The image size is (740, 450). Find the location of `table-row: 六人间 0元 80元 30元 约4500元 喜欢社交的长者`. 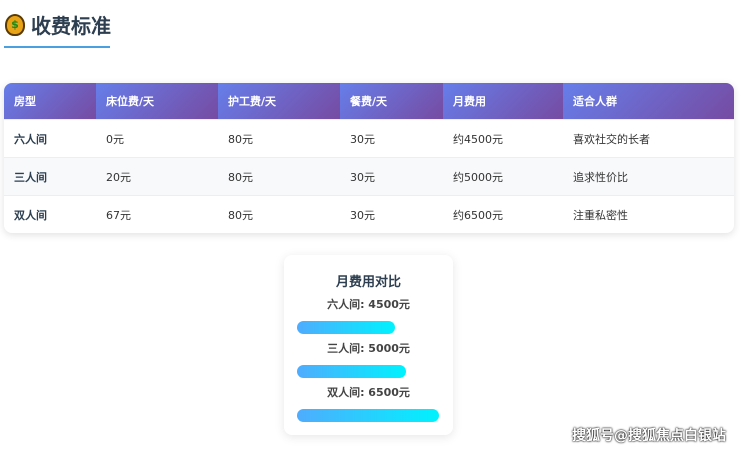

table-row: 六人间 0元 80元 30元 约4500元 喜欢社交的长者 is located at coordinates (369, 138).